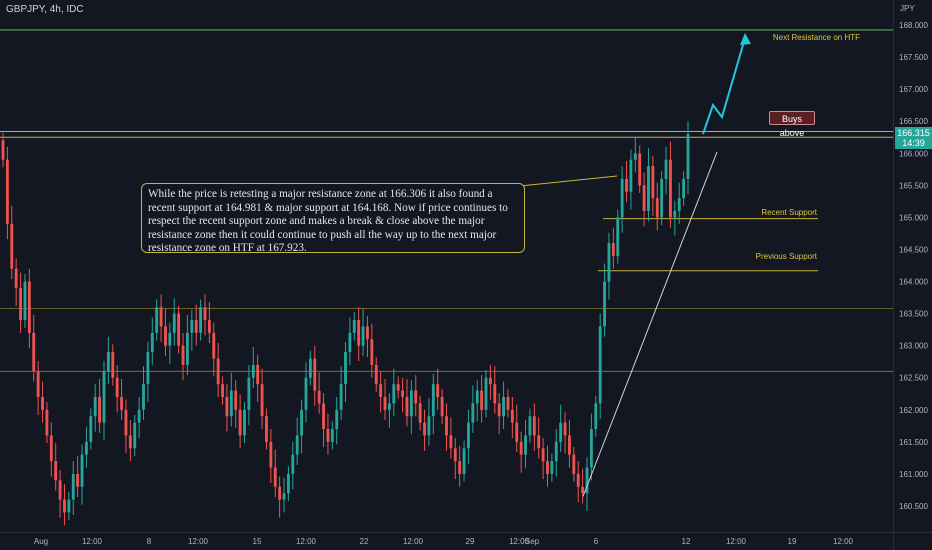 The height and width of the screenshot is (550, 932). What do you see at coordinates (913, 314) in the screenshot?
I see `price-tick-label: 163.500` at bounding box center [913, 314].